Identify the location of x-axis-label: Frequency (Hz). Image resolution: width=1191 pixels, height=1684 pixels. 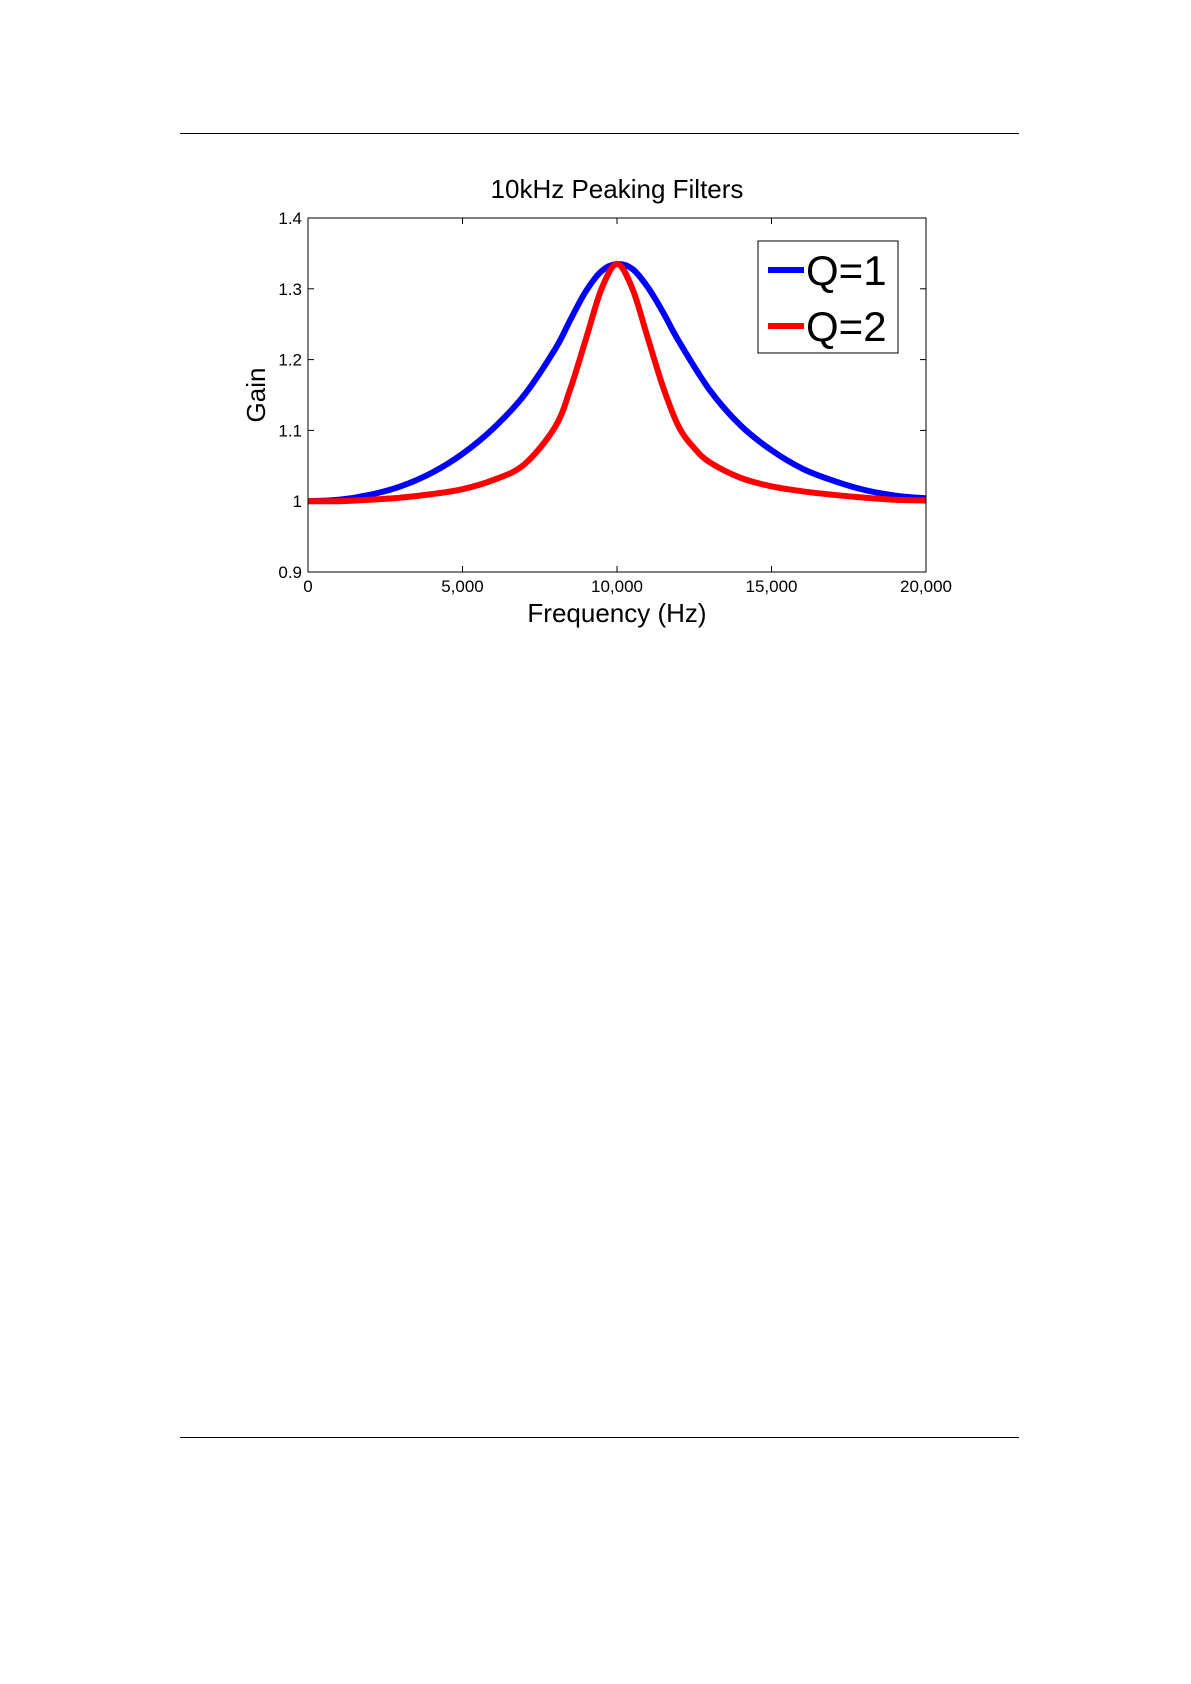
(616, 613).